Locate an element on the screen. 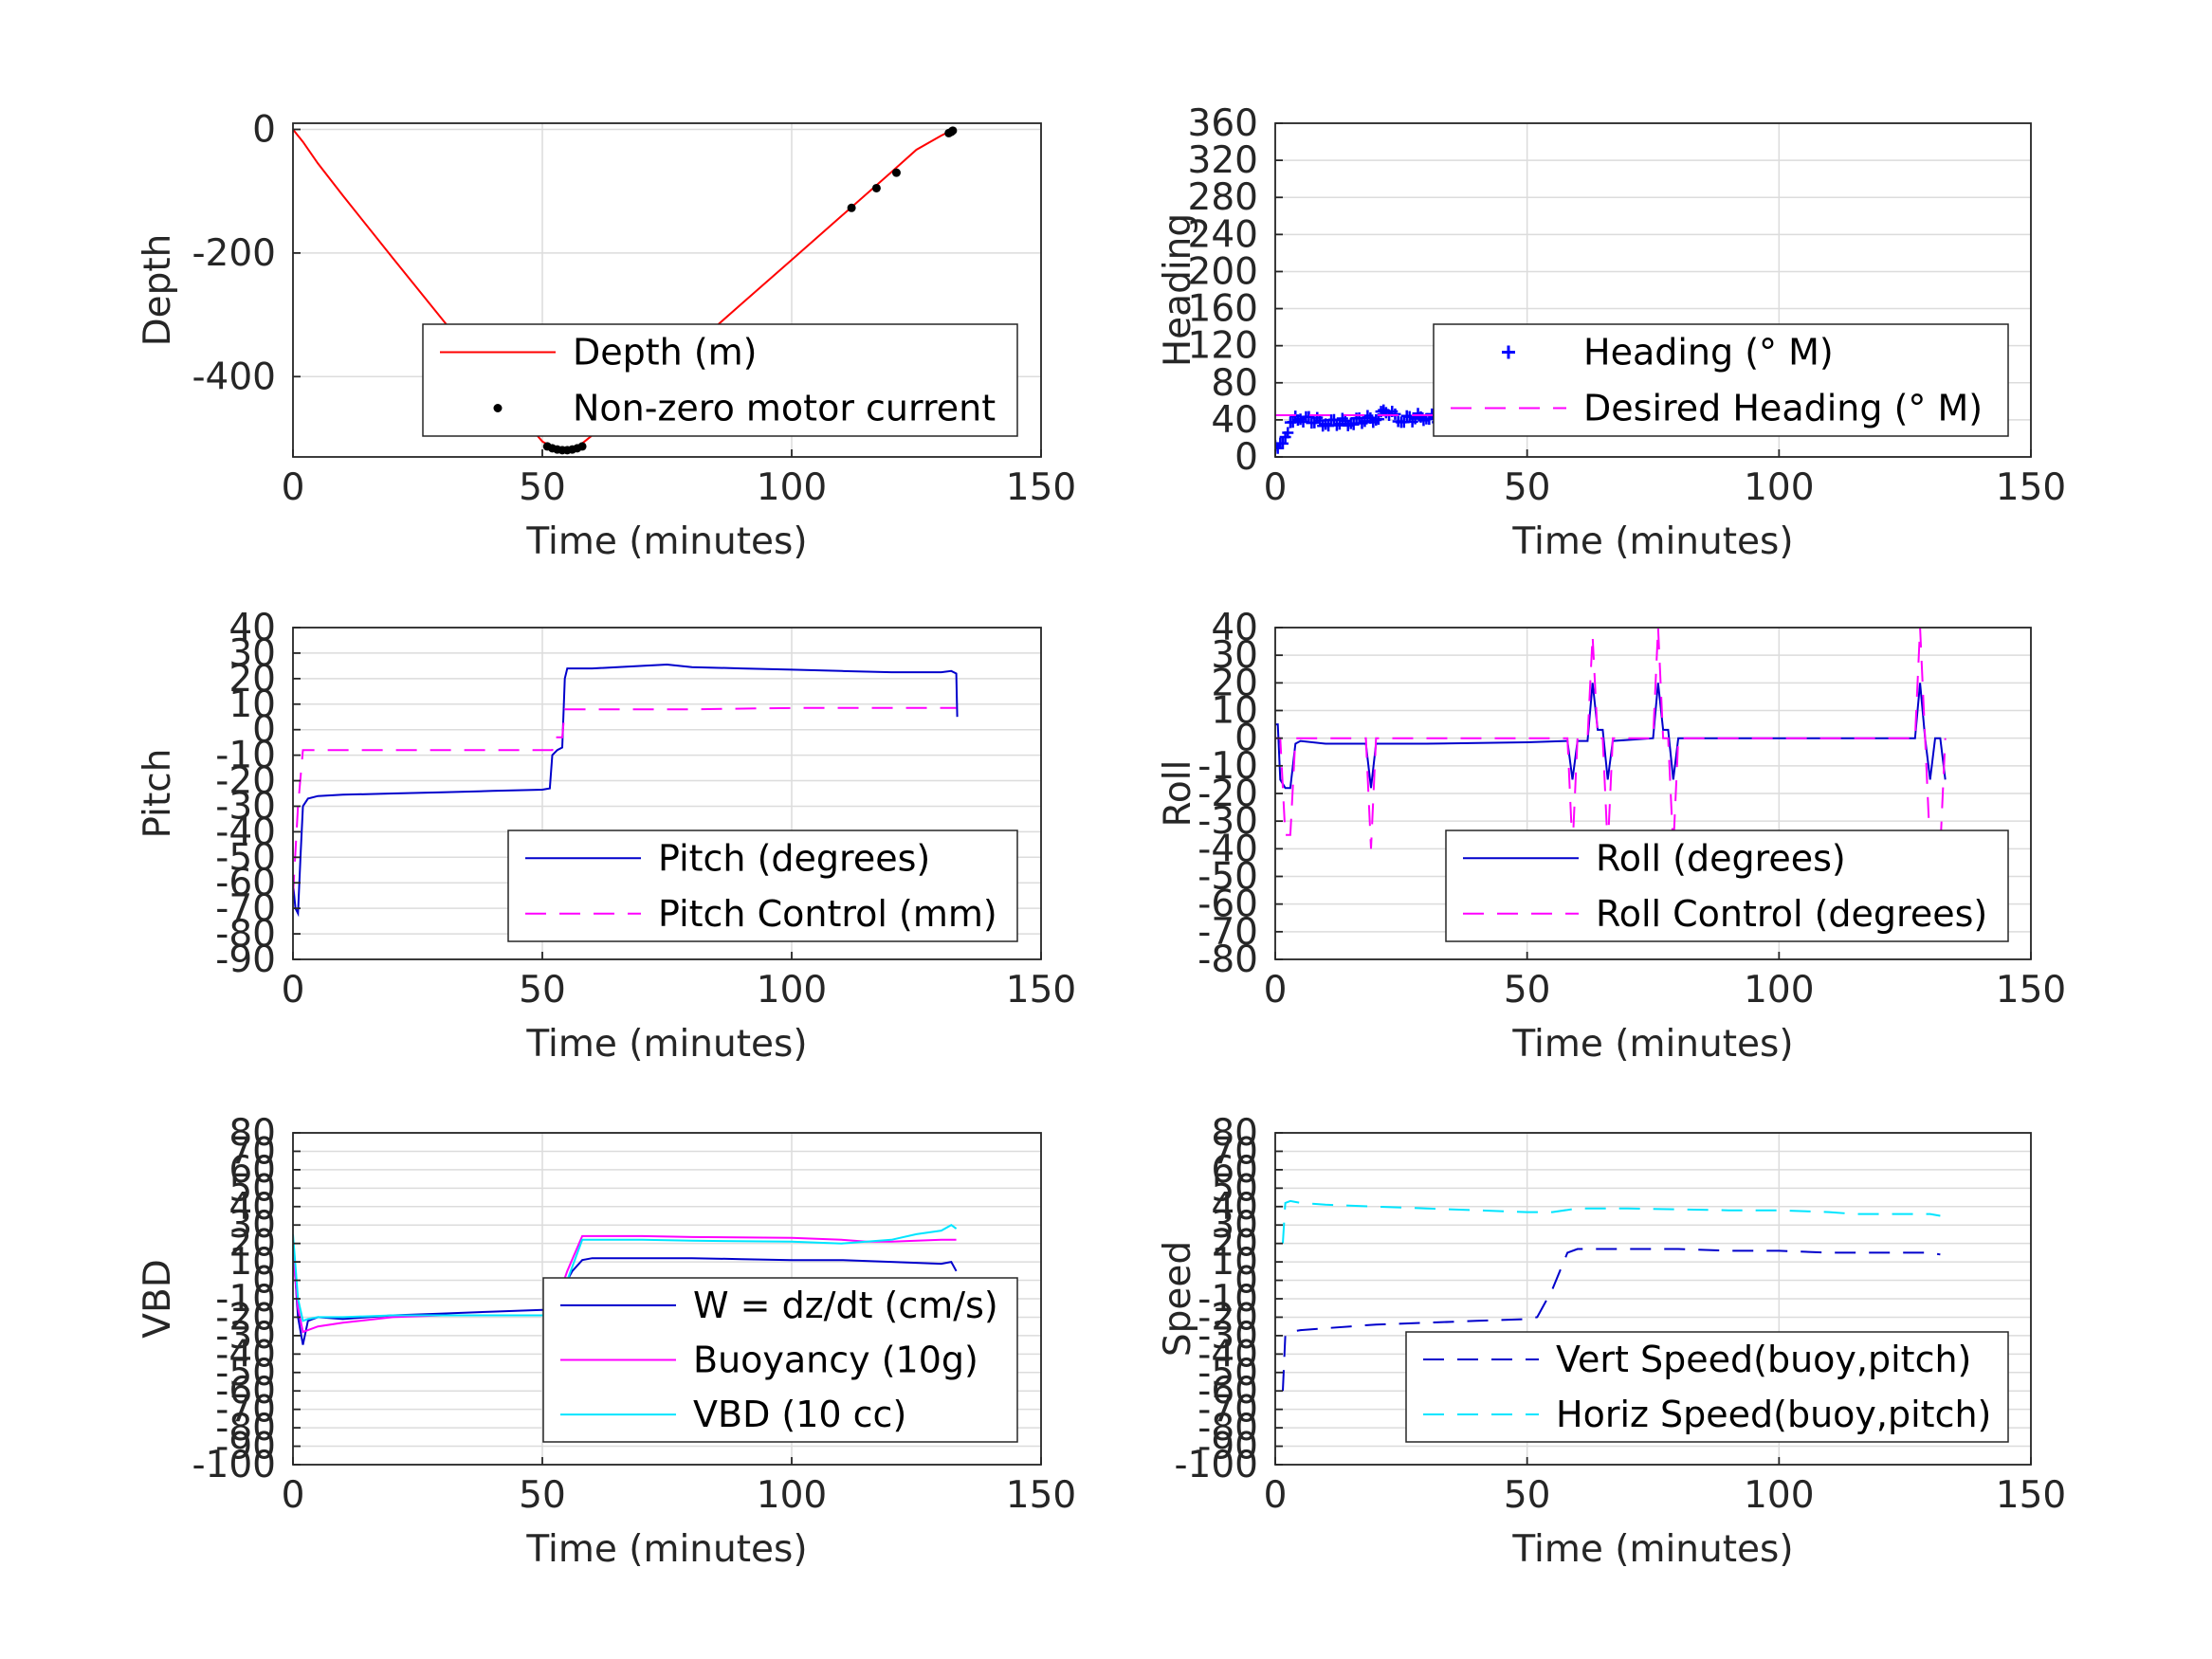 This screenshot has height=1659, width=2212. y-axis-label: Speed is located at coordinates (1178, 1299).